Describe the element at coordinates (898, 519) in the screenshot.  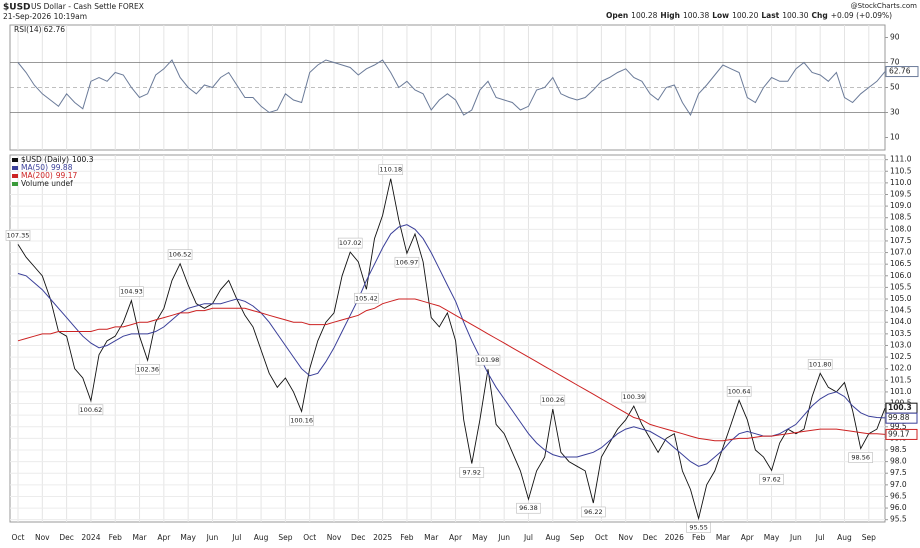
I see `y-tick-label: 95.5` at that location.